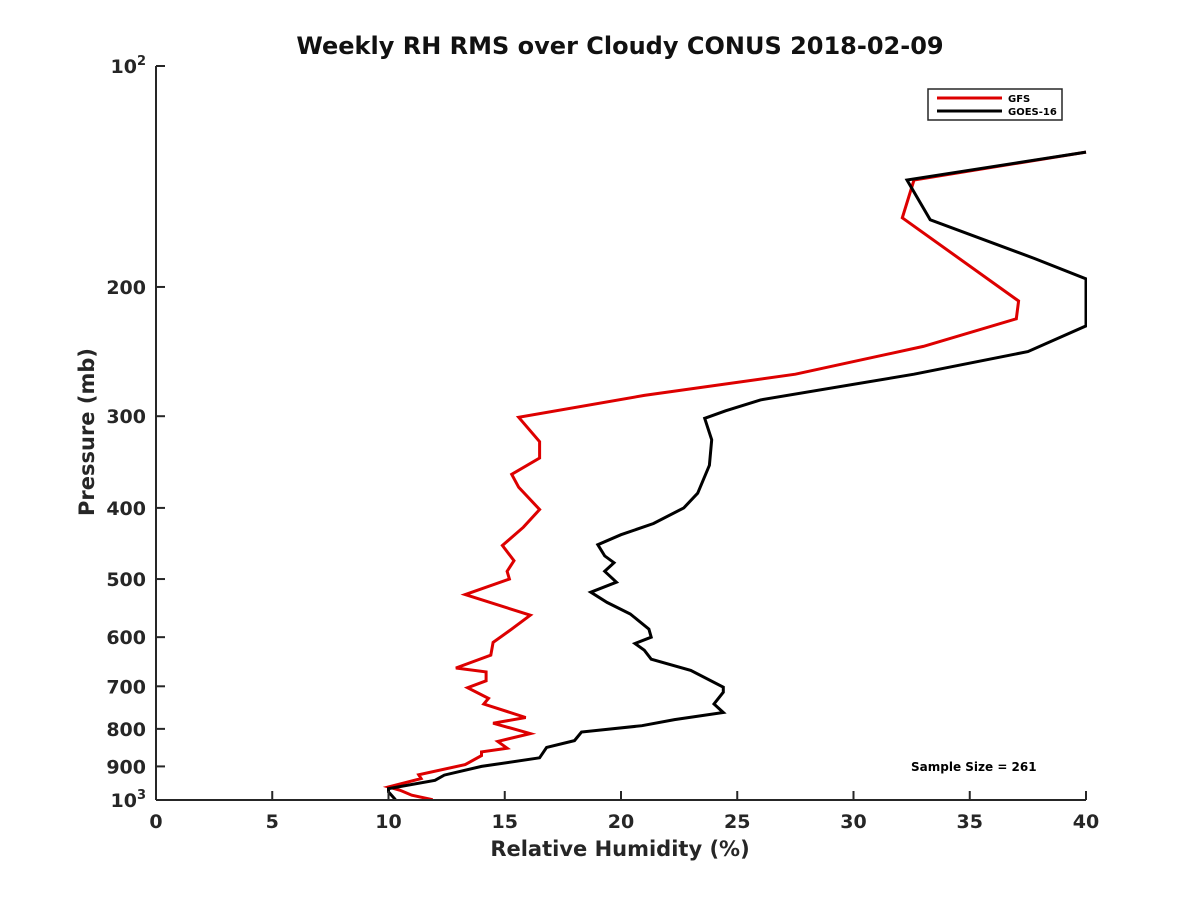 This screenshot has width=1200, height=900. I want to click on x-tick-label: 40, so click(1086, 822).